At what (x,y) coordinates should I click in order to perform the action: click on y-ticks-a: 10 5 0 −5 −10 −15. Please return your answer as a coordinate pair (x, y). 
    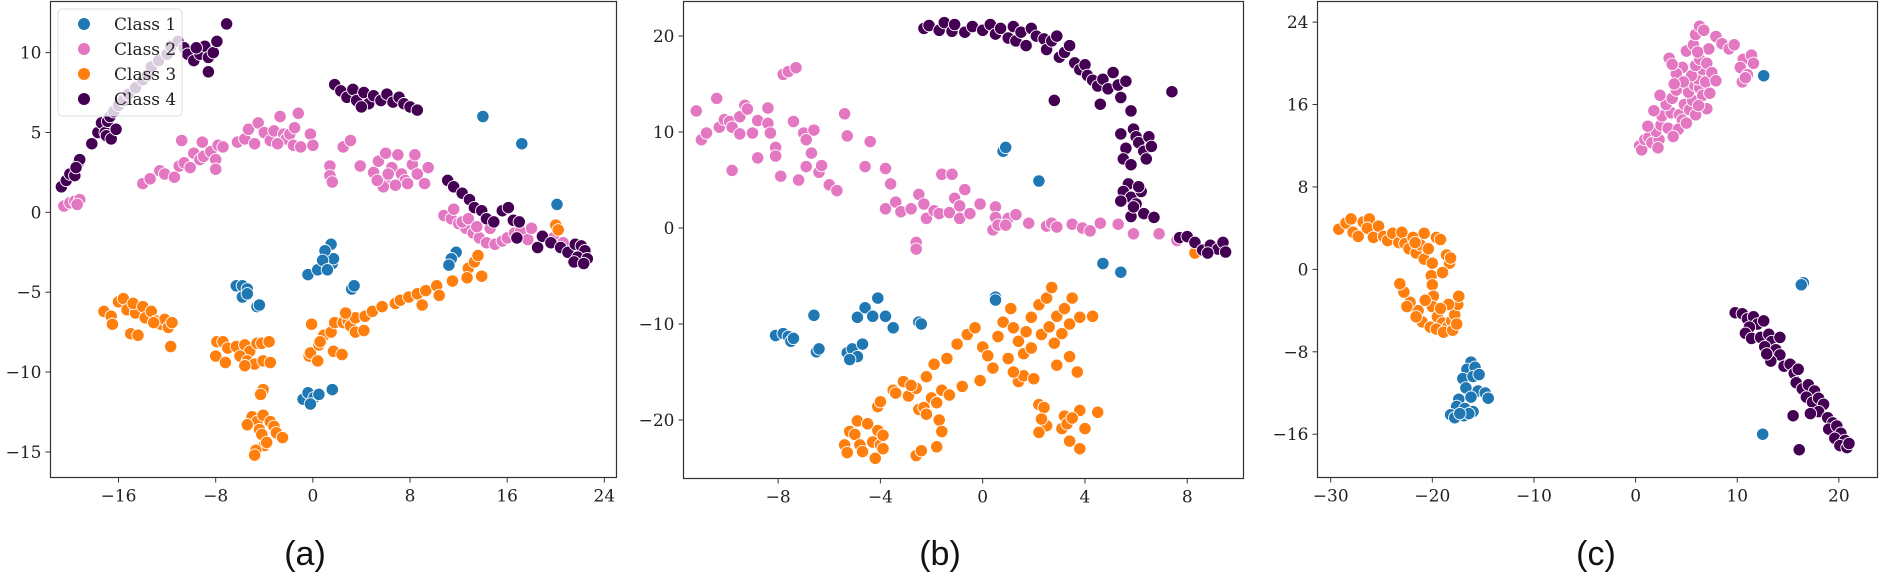
    Looking at the image, I should click on (28, 253).